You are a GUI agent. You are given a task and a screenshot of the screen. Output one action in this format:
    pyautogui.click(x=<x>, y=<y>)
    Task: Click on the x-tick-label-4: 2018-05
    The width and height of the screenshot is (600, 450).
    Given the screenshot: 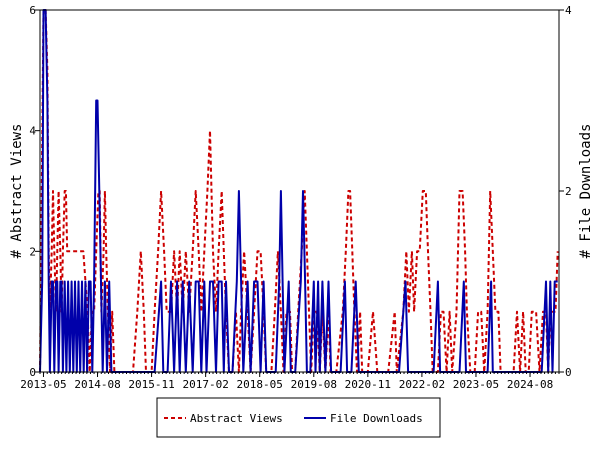 What is the action you would take?
    pyautogui.click(x=260, y=384)
    